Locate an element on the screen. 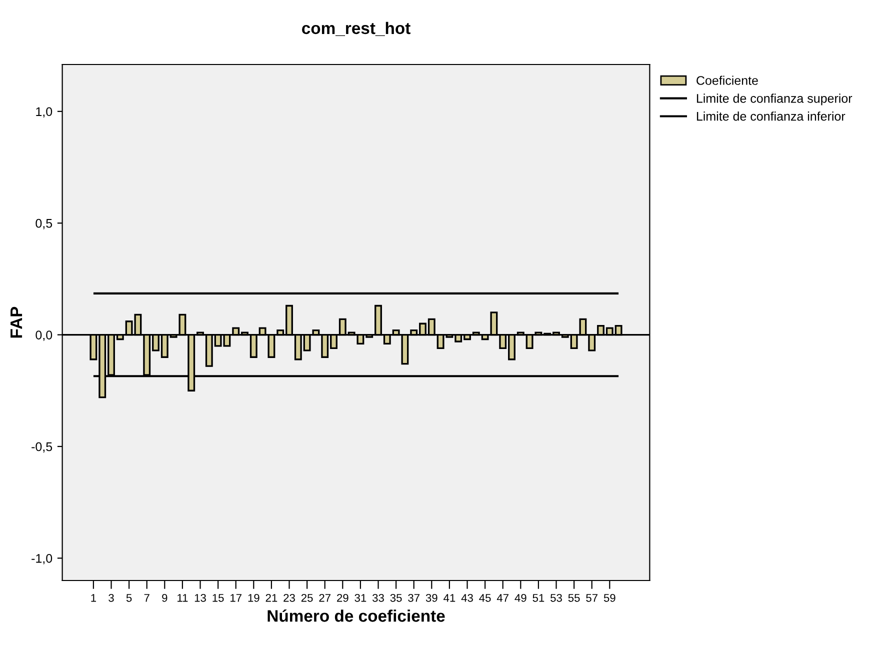 The width and height of the screenshot is (890, 645). x-tick-label: 11 is located at coordinates (183, 598).